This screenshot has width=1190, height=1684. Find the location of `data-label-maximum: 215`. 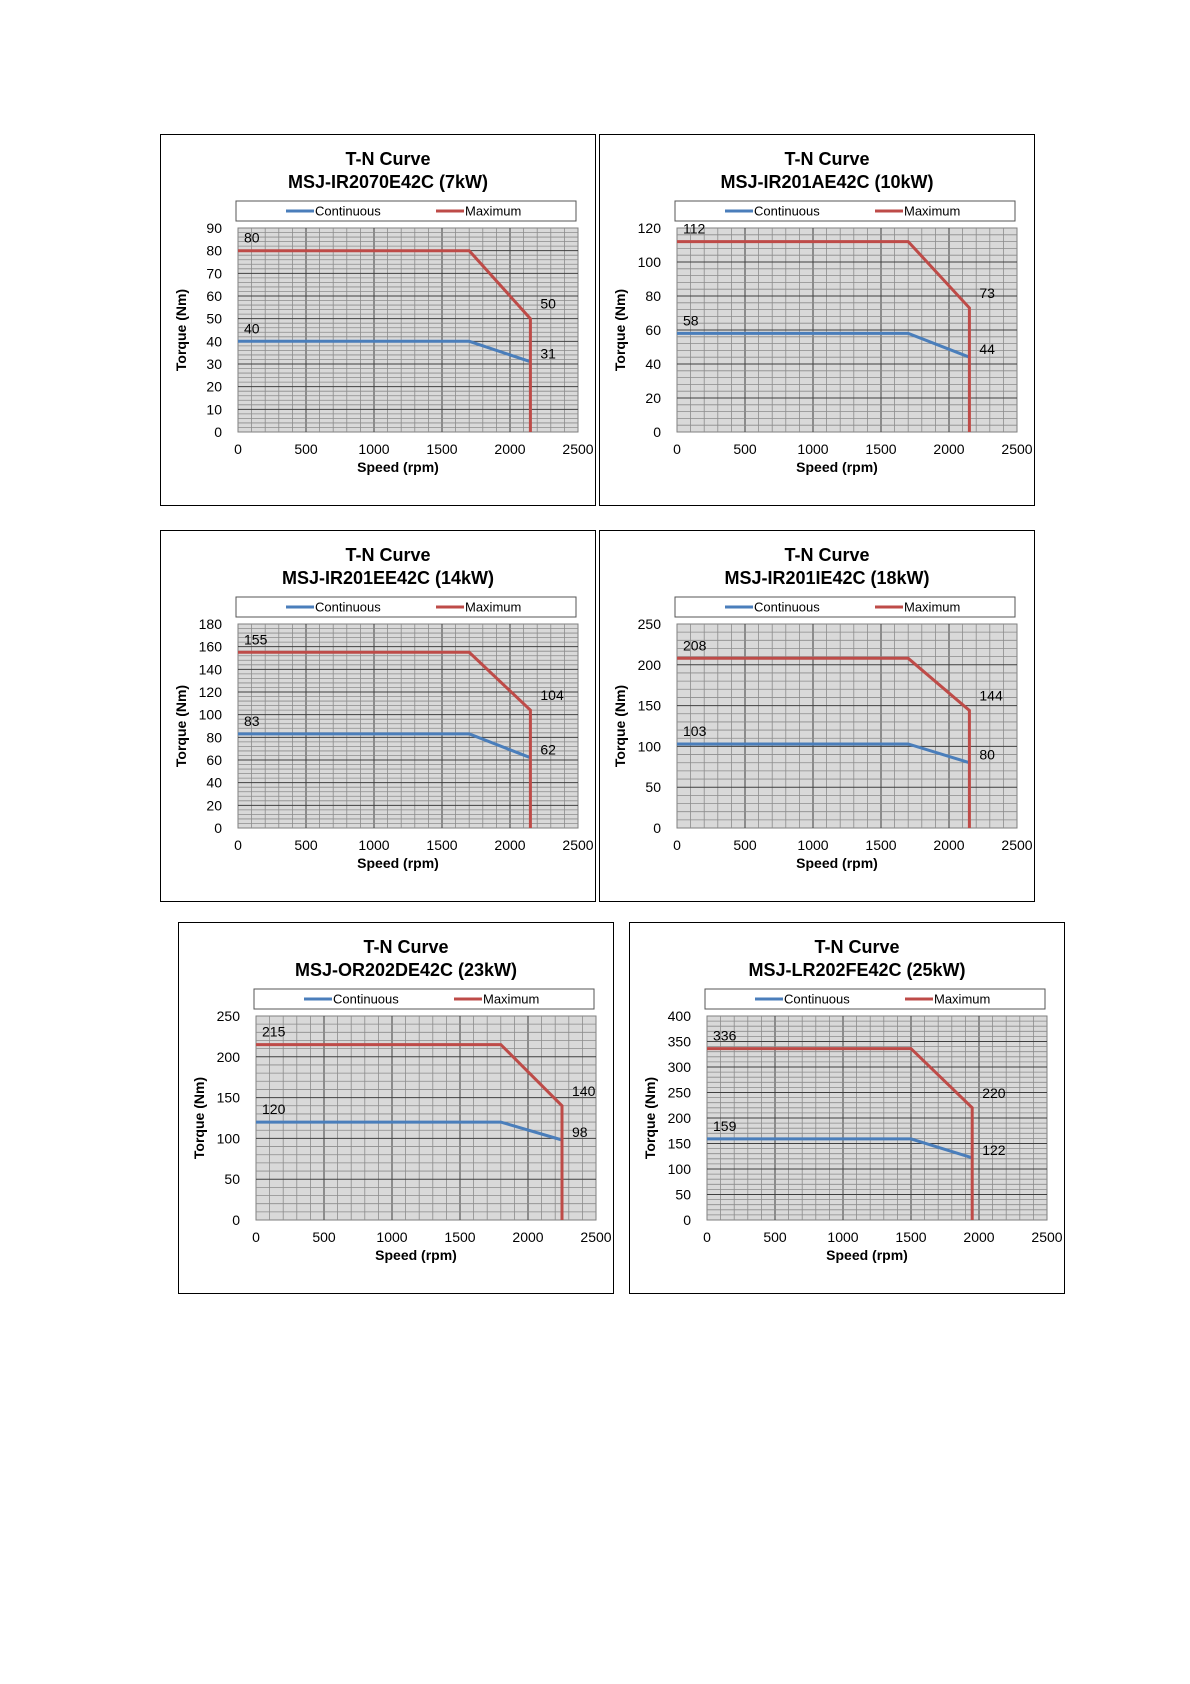

data-label-maximum: 215 is located at coordinates (274, 1032).